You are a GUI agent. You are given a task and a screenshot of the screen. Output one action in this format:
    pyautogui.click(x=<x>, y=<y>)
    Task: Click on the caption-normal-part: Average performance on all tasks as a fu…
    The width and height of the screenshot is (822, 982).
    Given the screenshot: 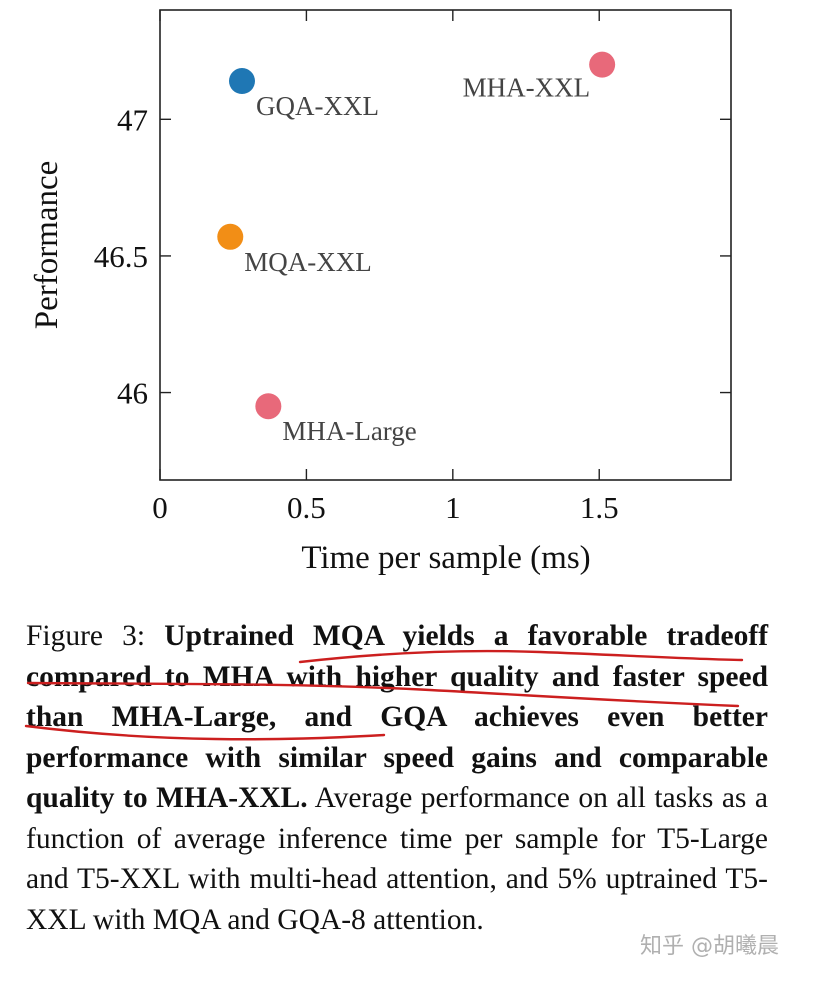 What is the action you would take?
    pyautogui.click(x=397, y=859)
    